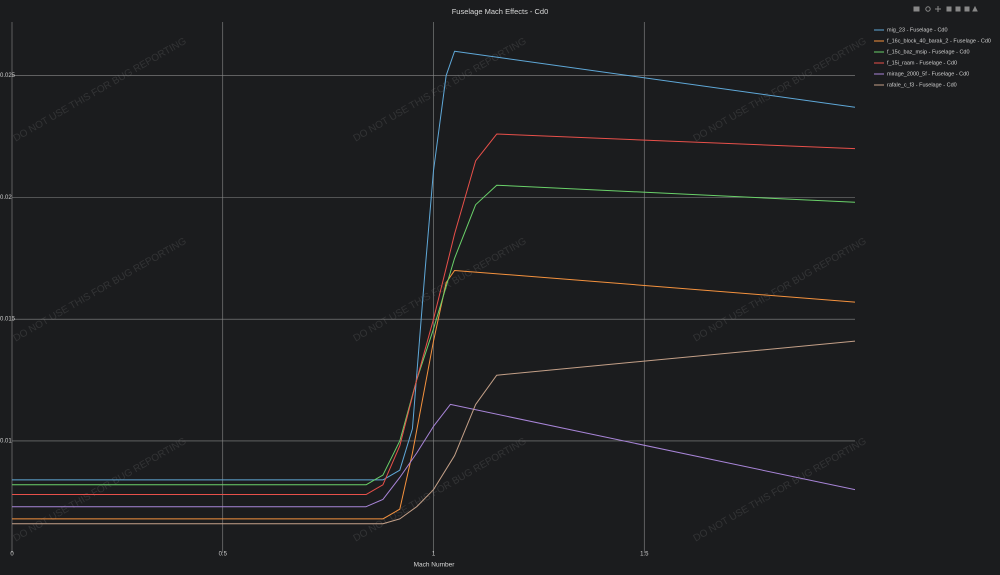 This screenshot has height=575, width=1000. I want to click on y-tick-label: 0.01, so click(6, 442).